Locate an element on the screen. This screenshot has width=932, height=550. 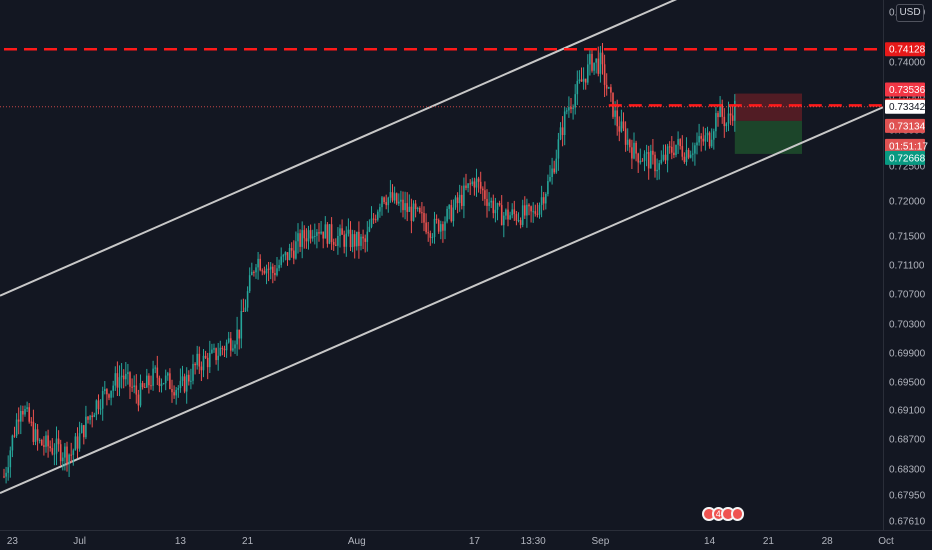
event-icon is located at coordinates (737, 514).